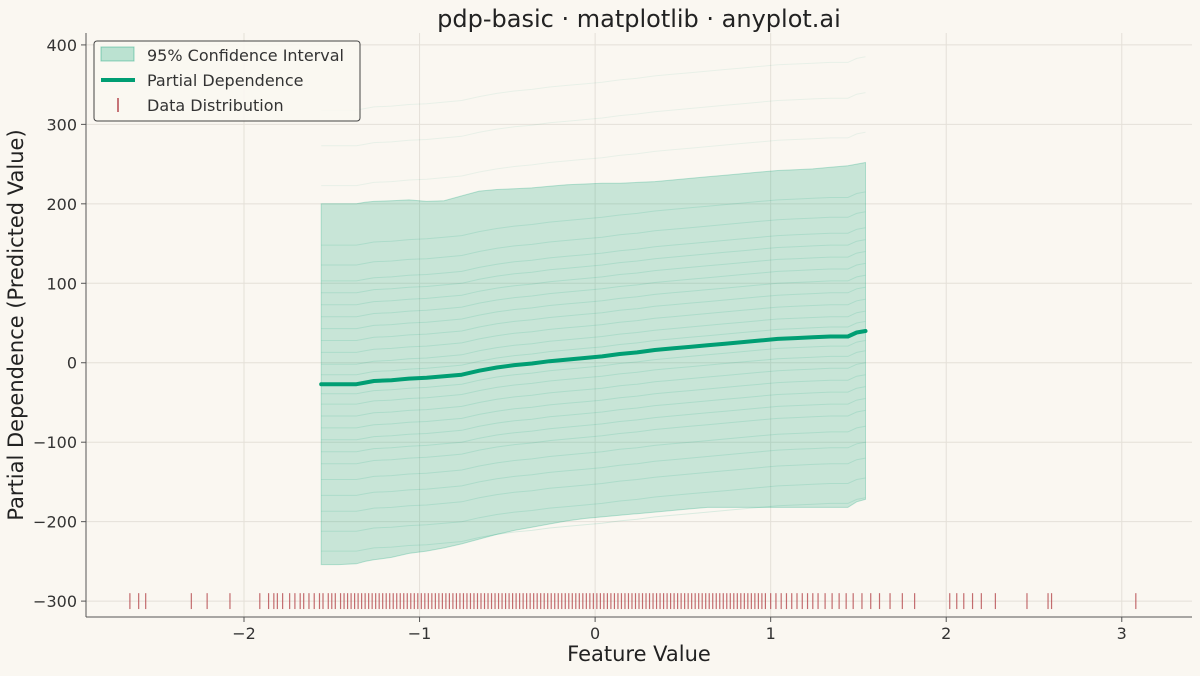  What do you see at coordinates (61, 45) in the screenshot?
I see `y-tick-label: 400` at bounding box center [61, 45].